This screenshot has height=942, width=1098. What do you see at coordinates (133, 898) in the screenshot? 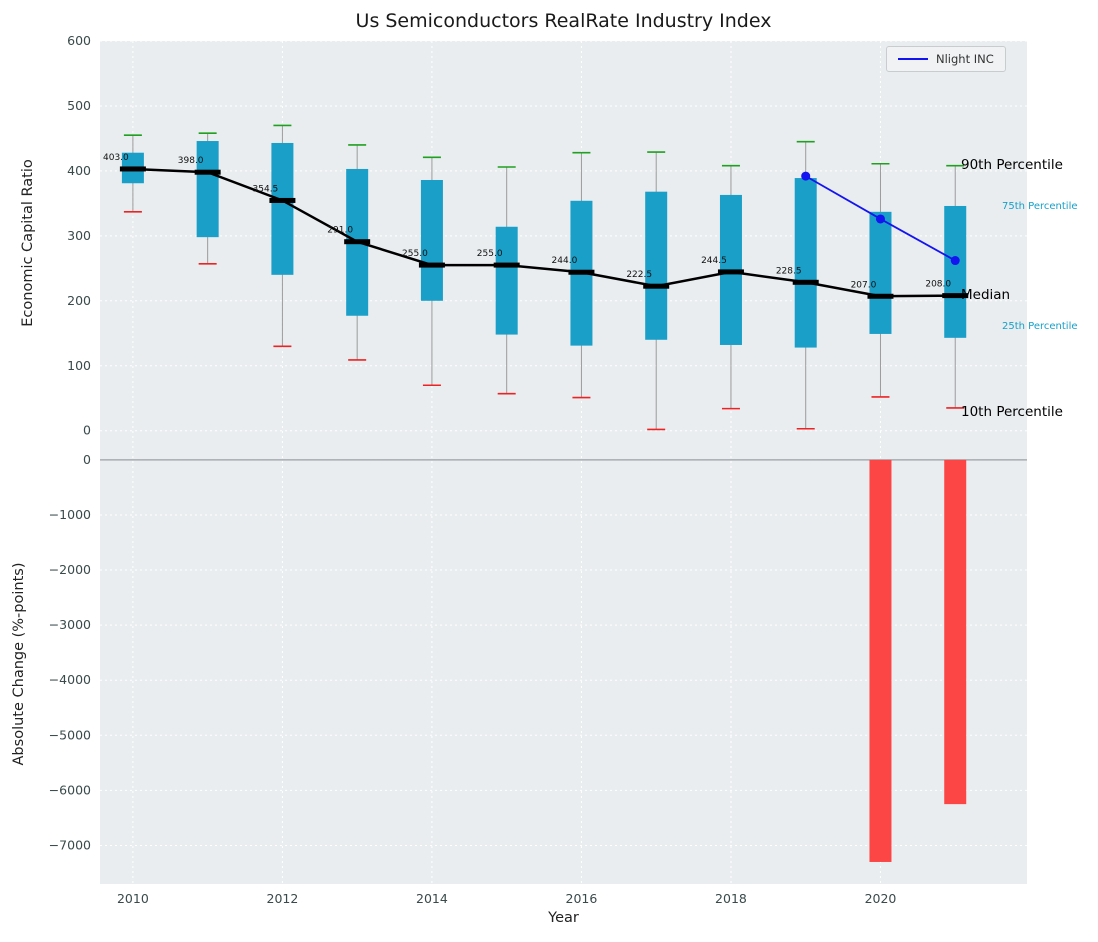
I see `x-tick-label: 2010` at bounding box center [133, 898].